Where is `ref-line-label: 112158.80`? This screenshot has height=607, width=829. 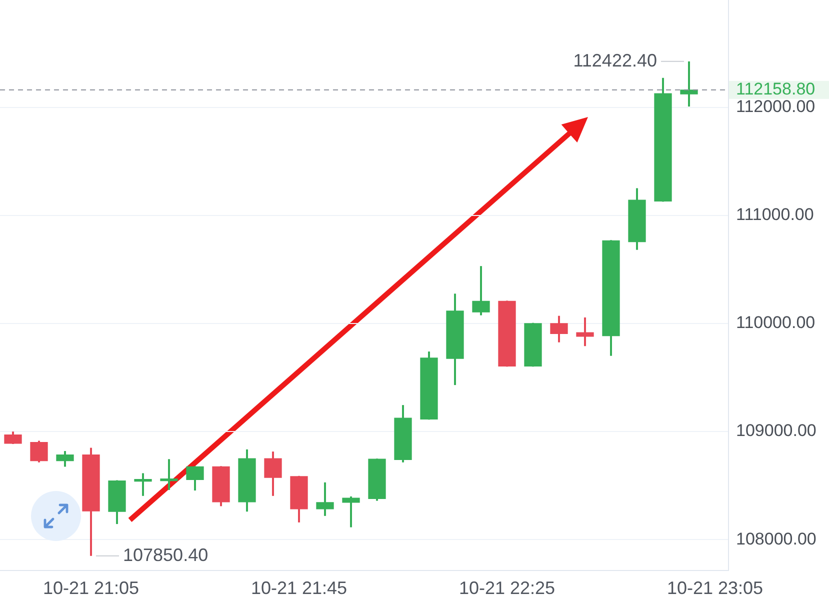 ref-line-label: 112158.80 is located at coordinates (776, 89).